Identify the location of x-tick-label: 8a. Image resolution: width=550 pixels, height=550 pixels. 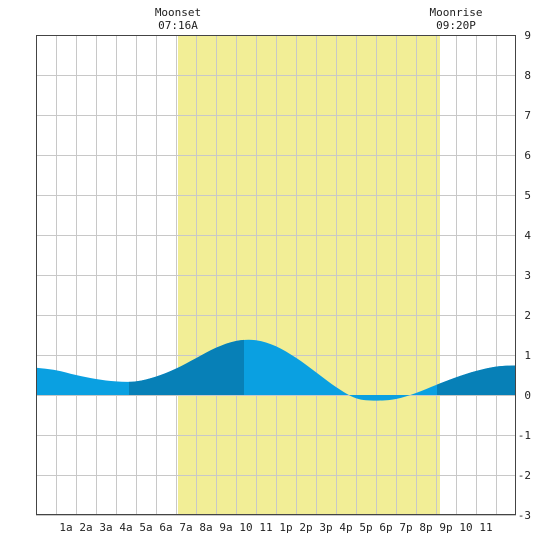
(205, 527).